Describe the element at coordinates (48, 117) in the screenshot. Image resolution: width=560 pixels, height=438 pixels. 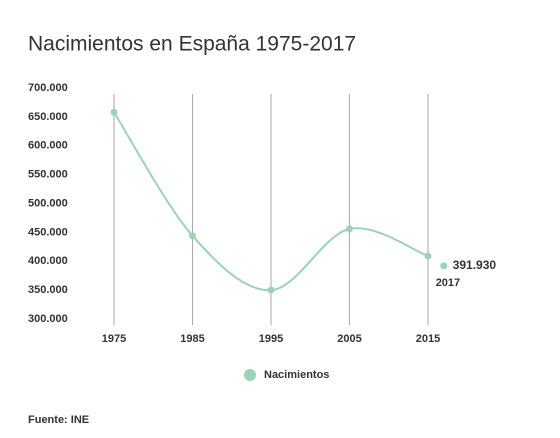
I see `y-tick-label: 650.000` at that location.